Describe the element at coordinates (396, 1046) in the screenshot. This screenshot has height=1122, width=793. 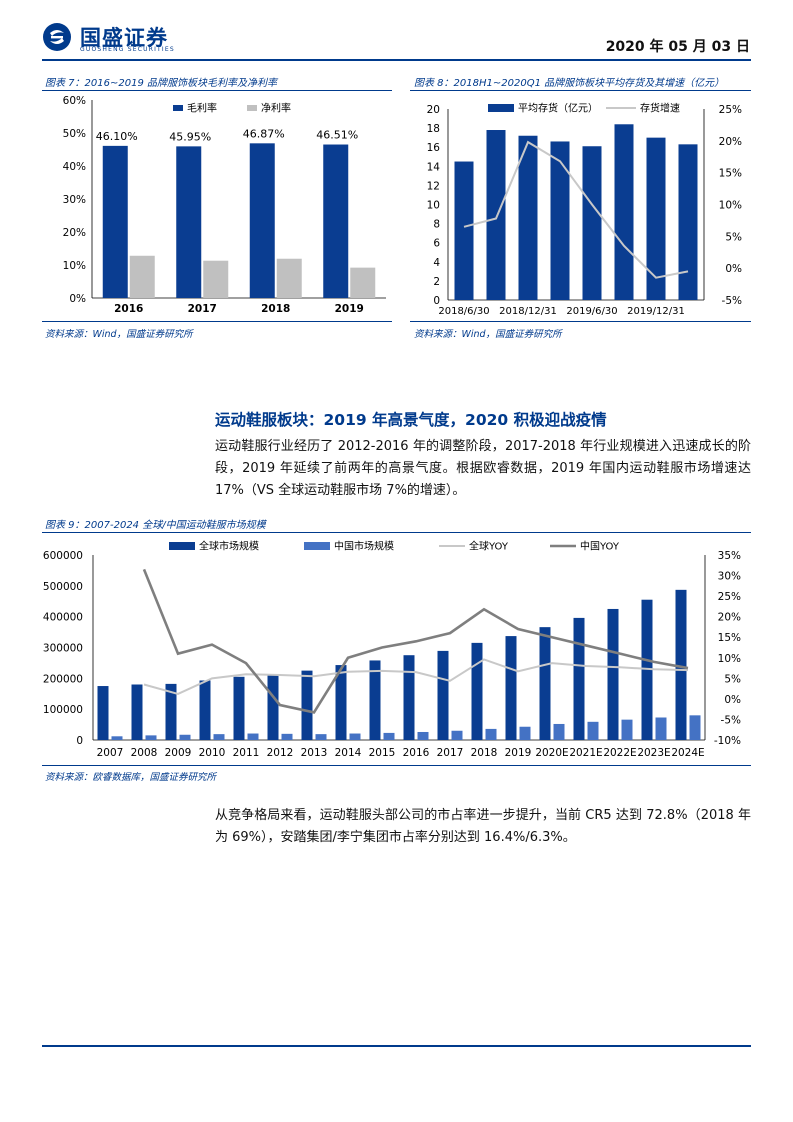
I see `footer-divider` at that location.